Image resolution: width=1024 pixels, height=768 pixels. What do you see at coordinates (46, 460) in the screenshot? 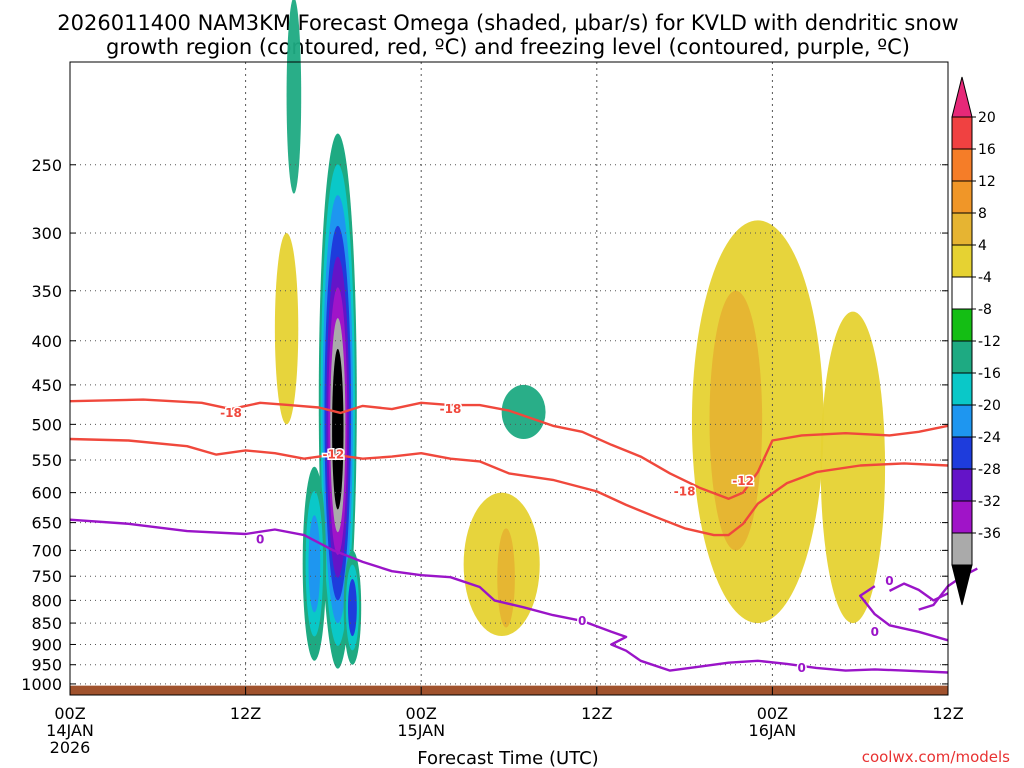
I see `y-tick-label: 550` at bounding box center [46, 460].